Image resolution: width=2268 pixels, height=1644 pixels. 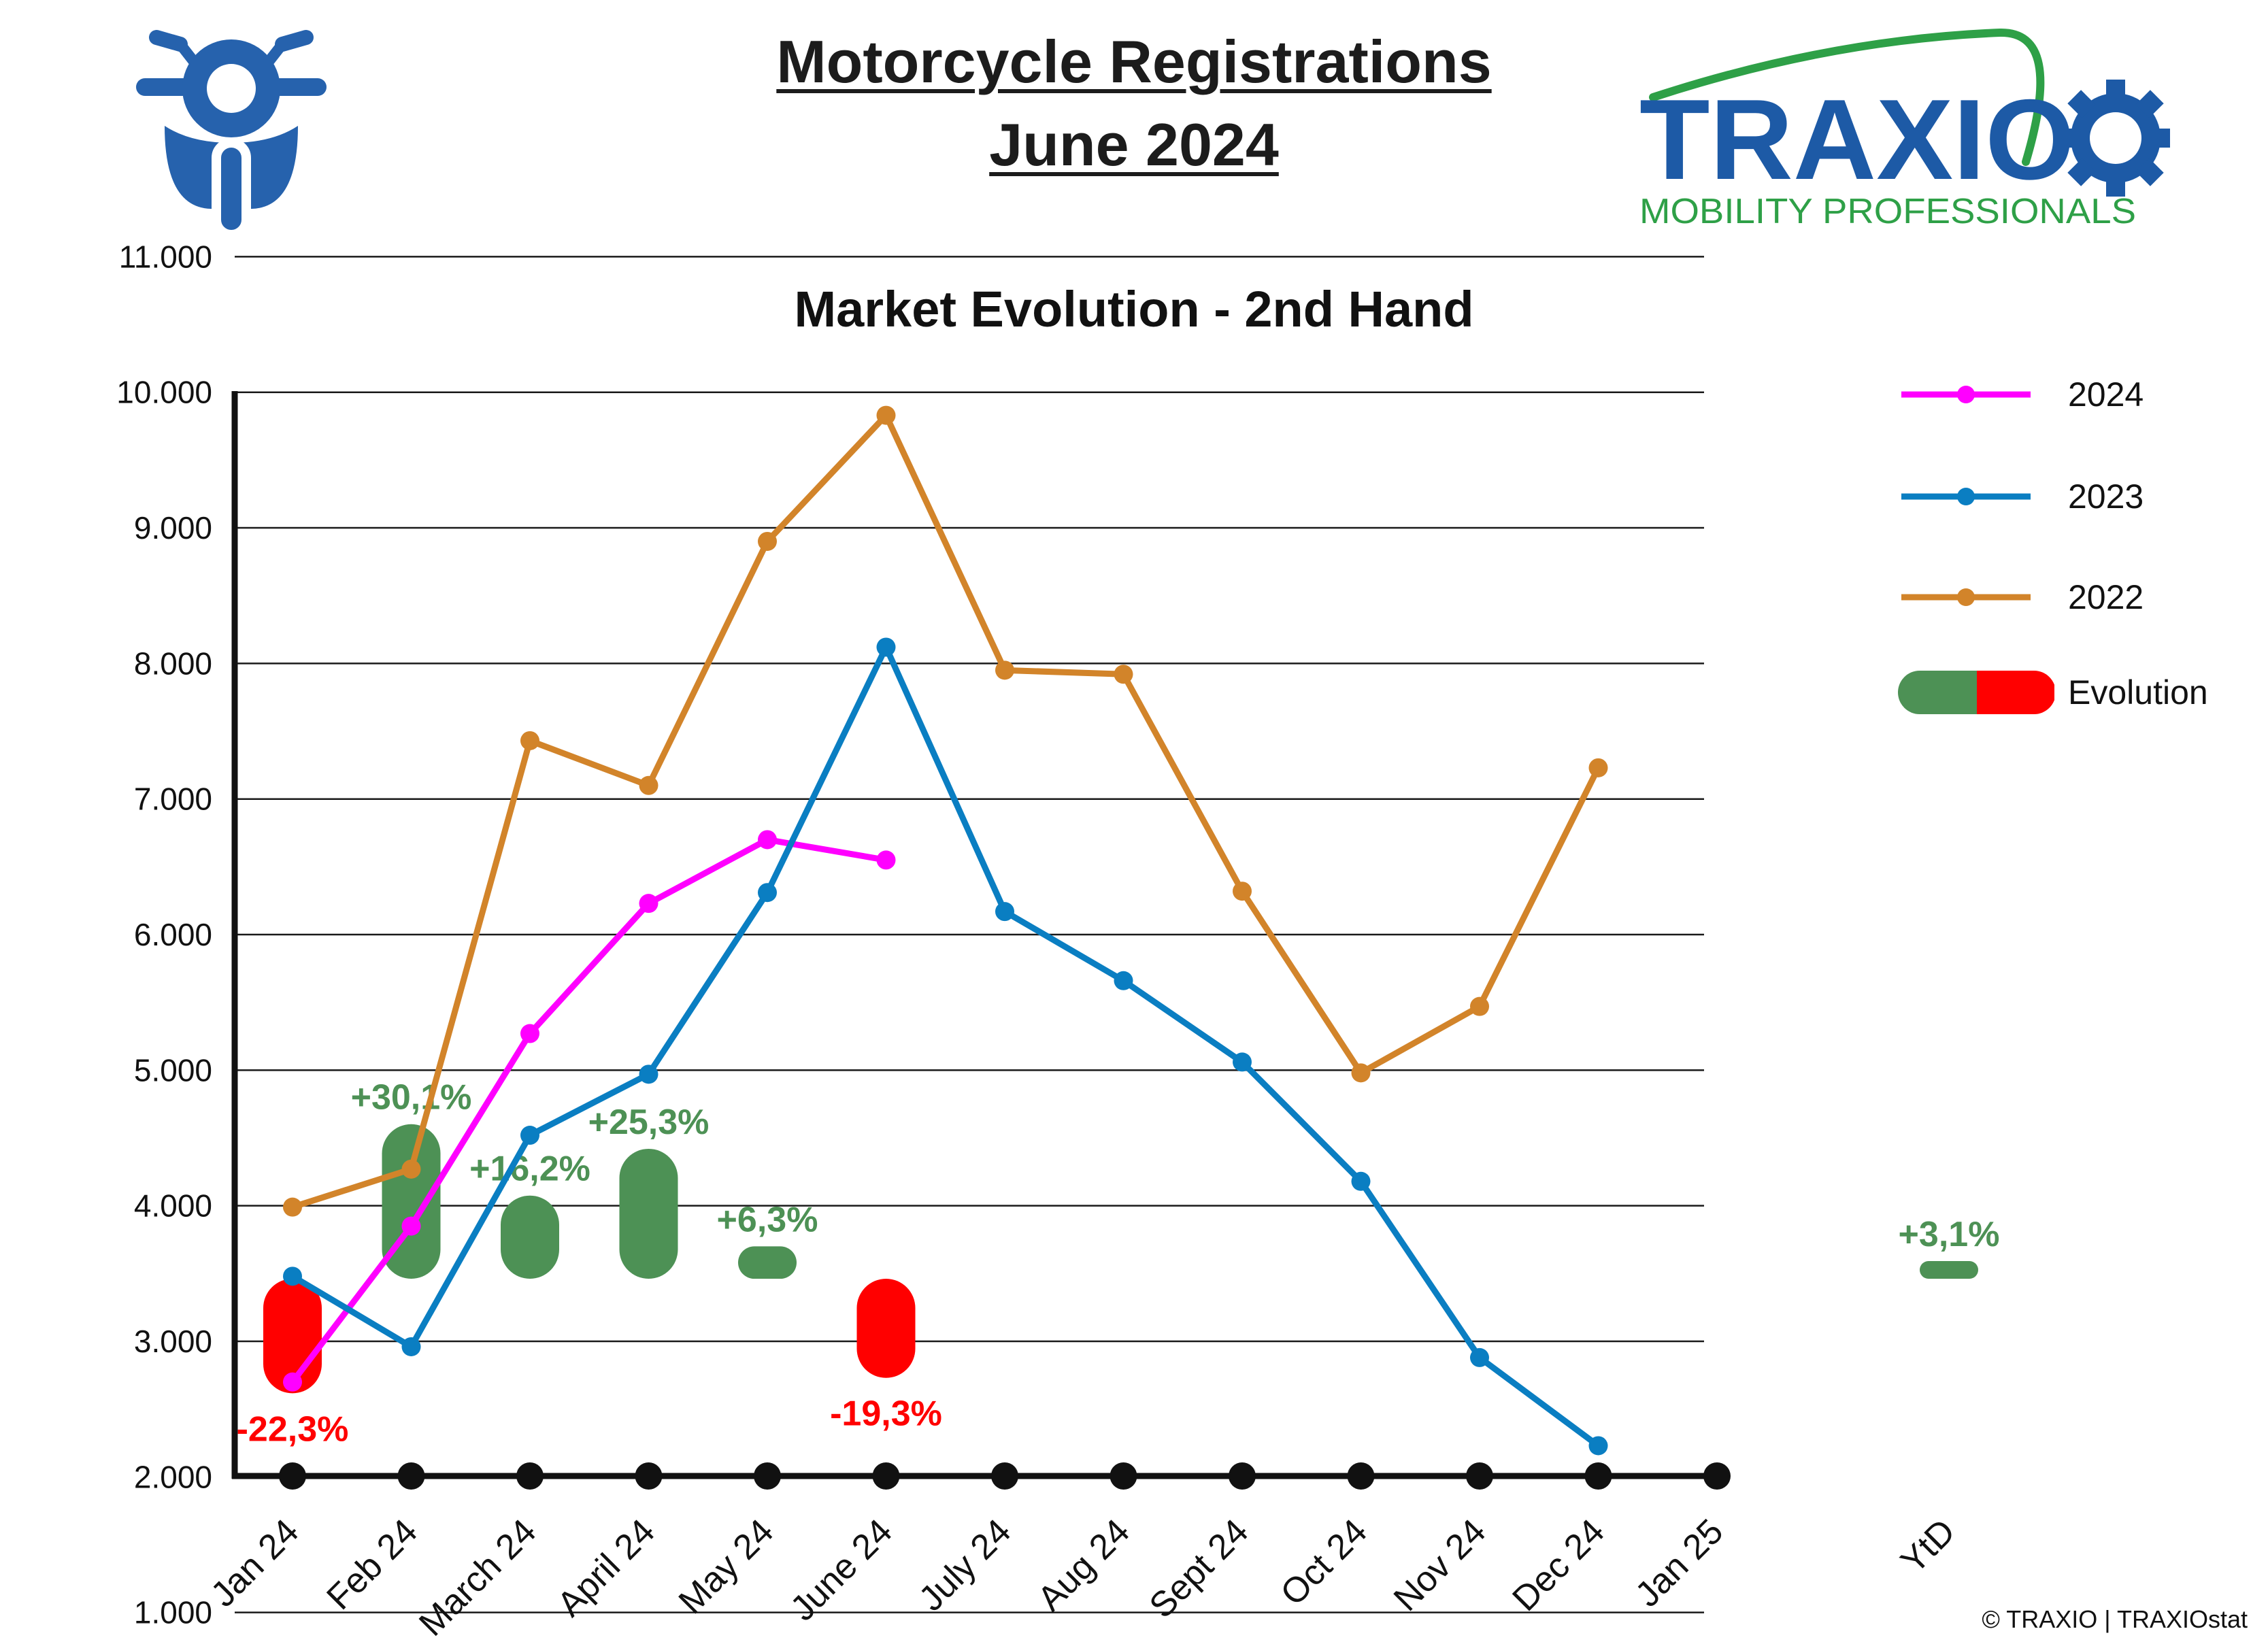 What do you see at coordinates (649, 1122) in the screenshot?
I see `evolution-bar-label: +25,3%` at bounding box center [649, 1122].